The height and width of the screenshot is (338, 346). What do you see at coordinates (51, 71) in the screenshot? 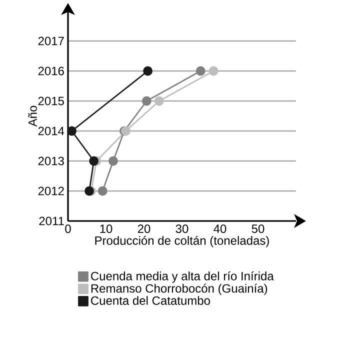
I see `y-tick-label: 2016` at bounding box center [51, 71].